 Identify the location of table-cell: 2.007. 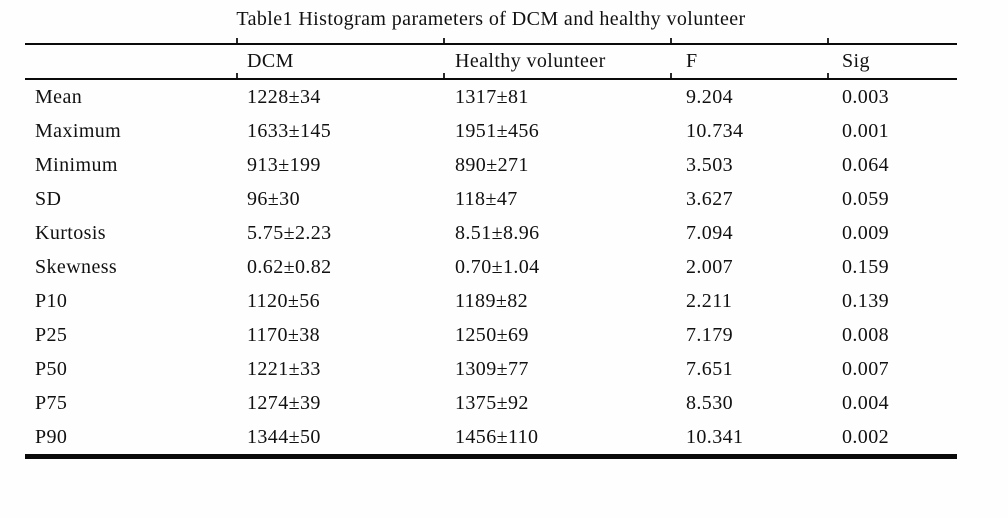
(709, 266).